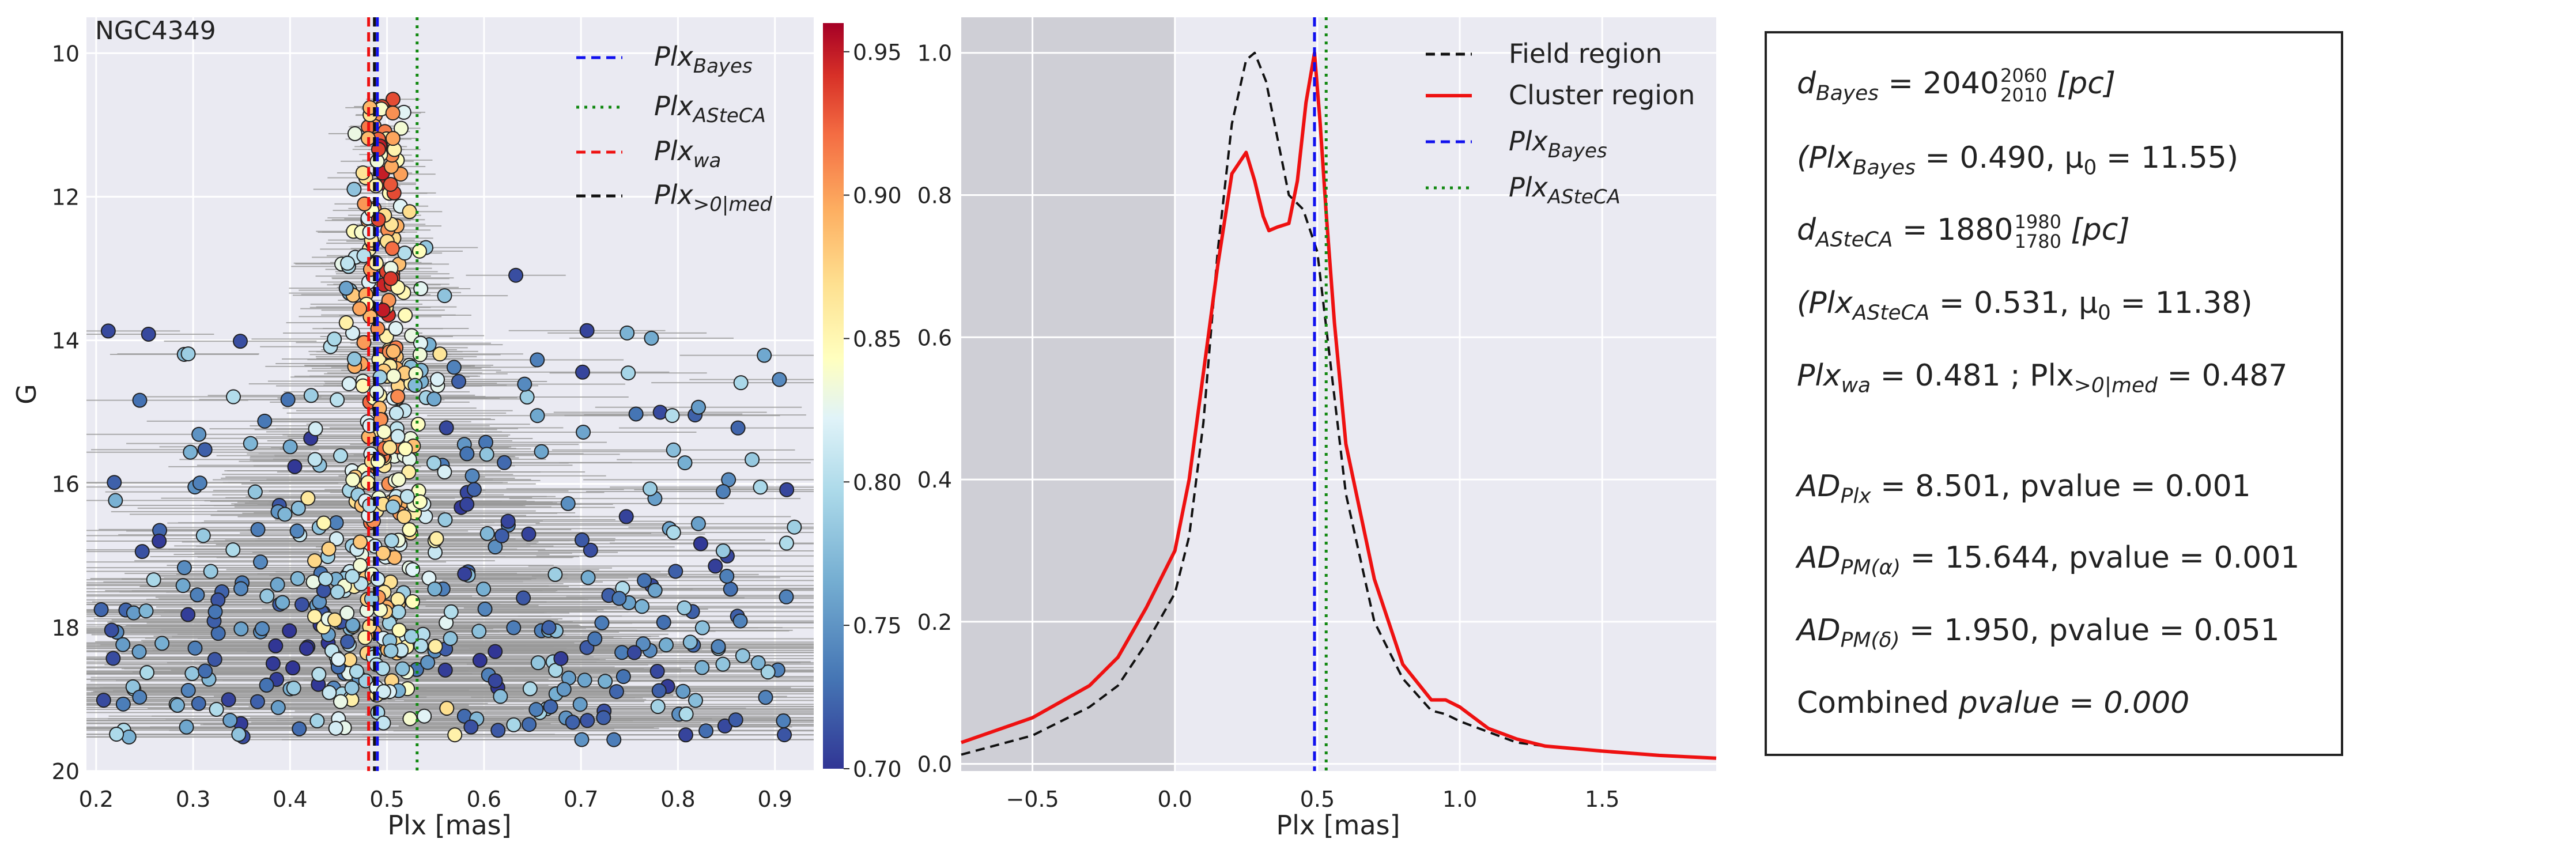 The image size is (2576, 854). Describe the element at coordinates (877, 196) in the screenshot. I see `colorbar-tick-label: 0.90` at that location.